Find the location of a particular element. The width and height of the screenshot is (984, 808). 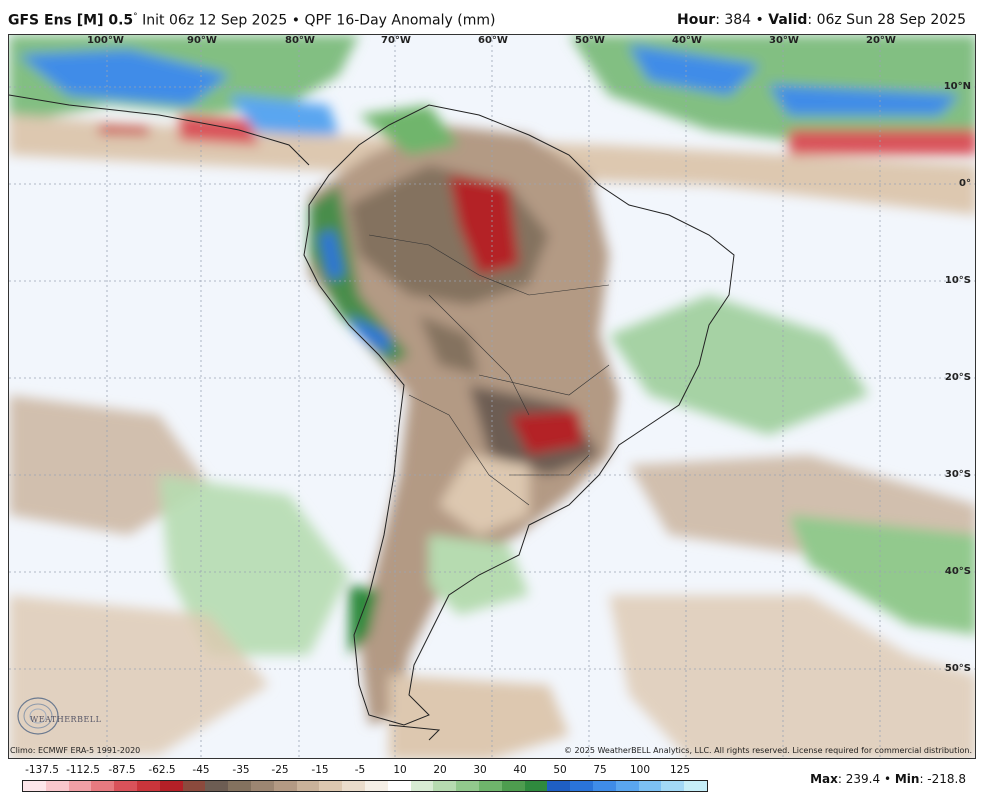

valid-value: : 06z Sun 28 Sep 2025 is located at coordinates (886, 20).